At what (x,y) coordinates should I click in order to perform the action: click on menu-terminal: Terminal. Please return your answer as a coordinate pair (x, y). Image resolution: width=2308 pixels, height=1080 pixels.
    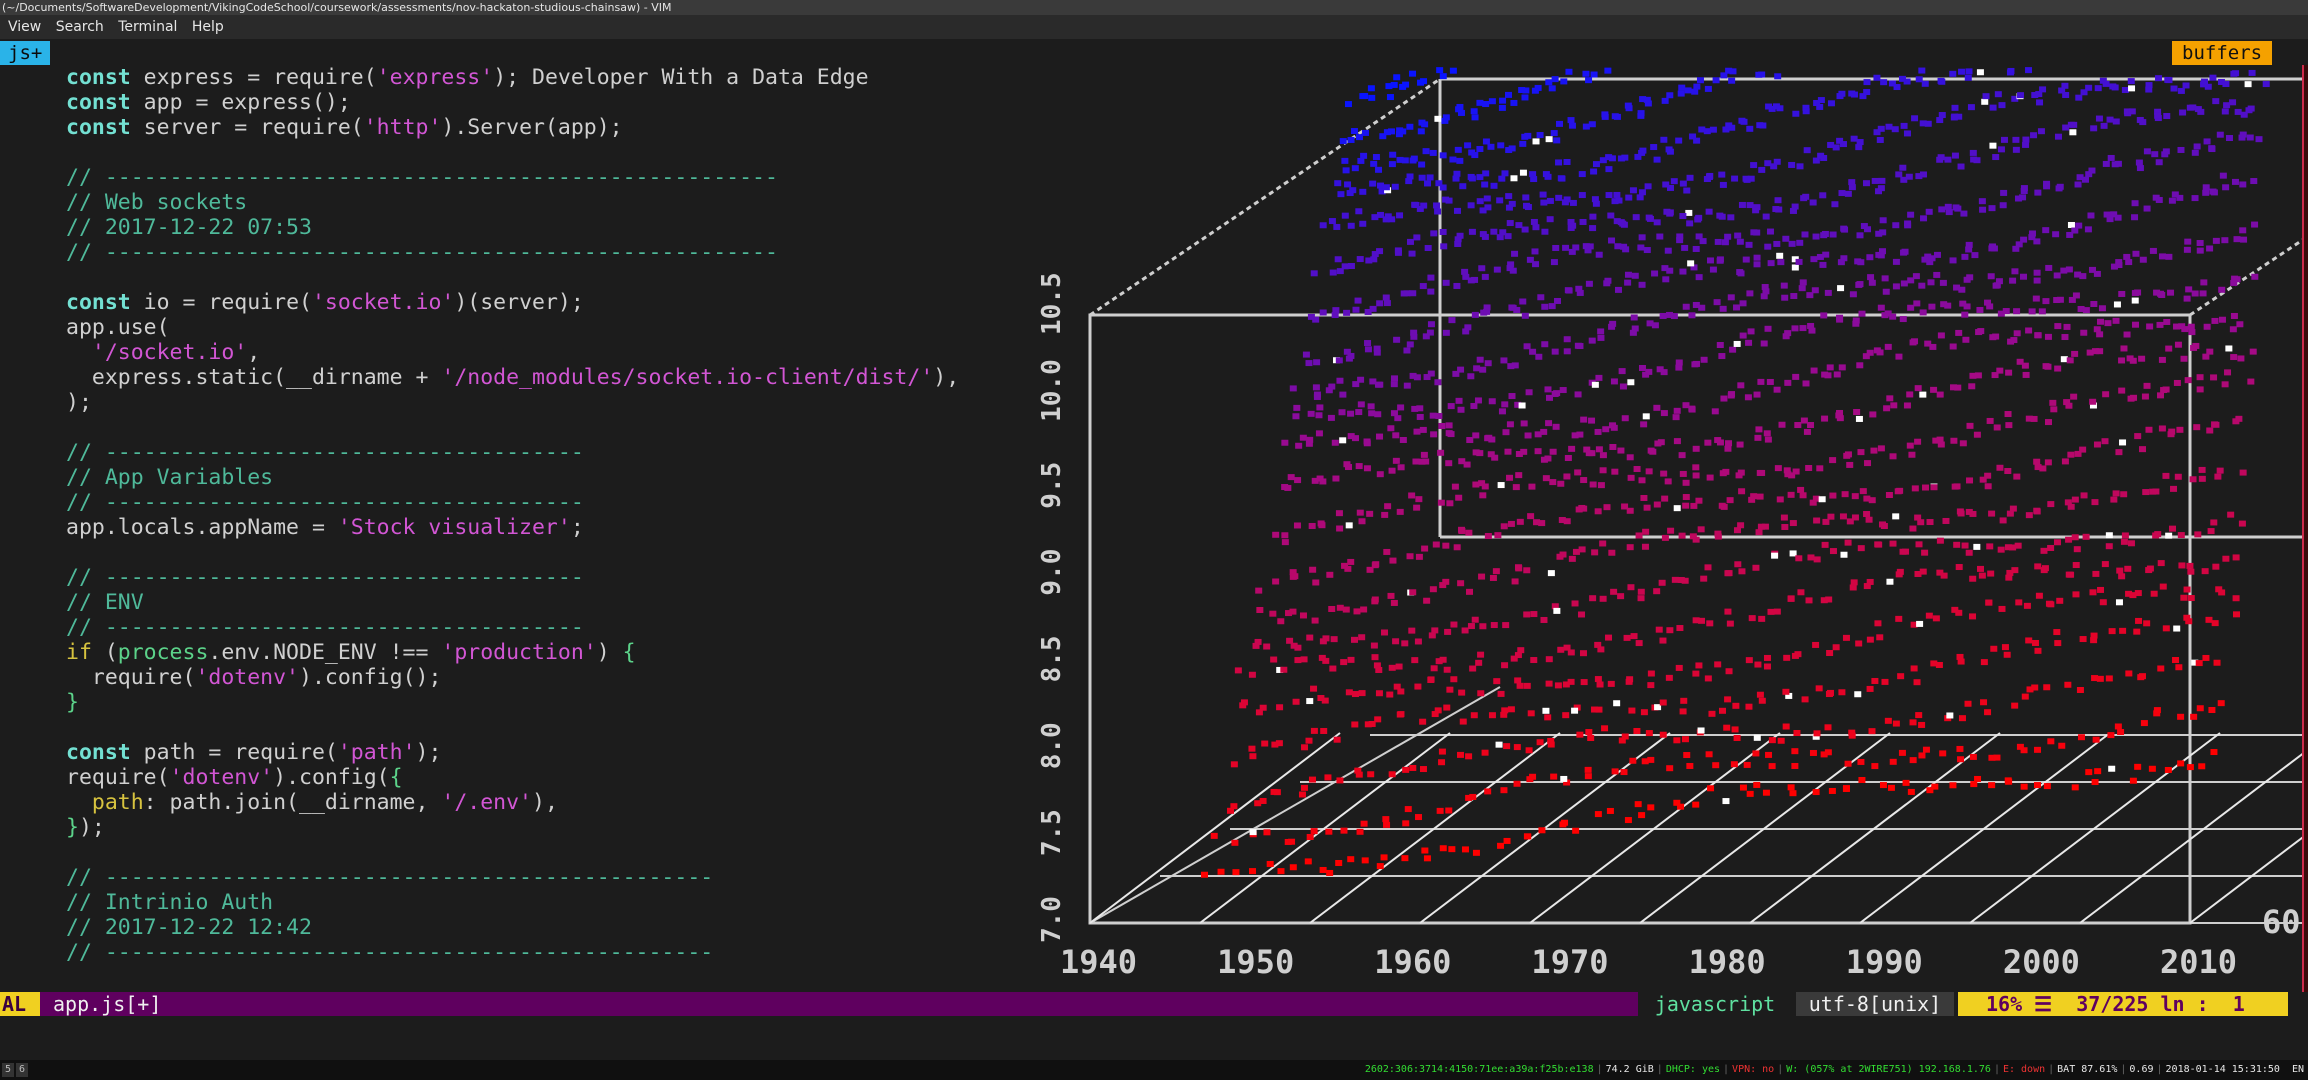
    Looking at the image, I should click on (148, 27).